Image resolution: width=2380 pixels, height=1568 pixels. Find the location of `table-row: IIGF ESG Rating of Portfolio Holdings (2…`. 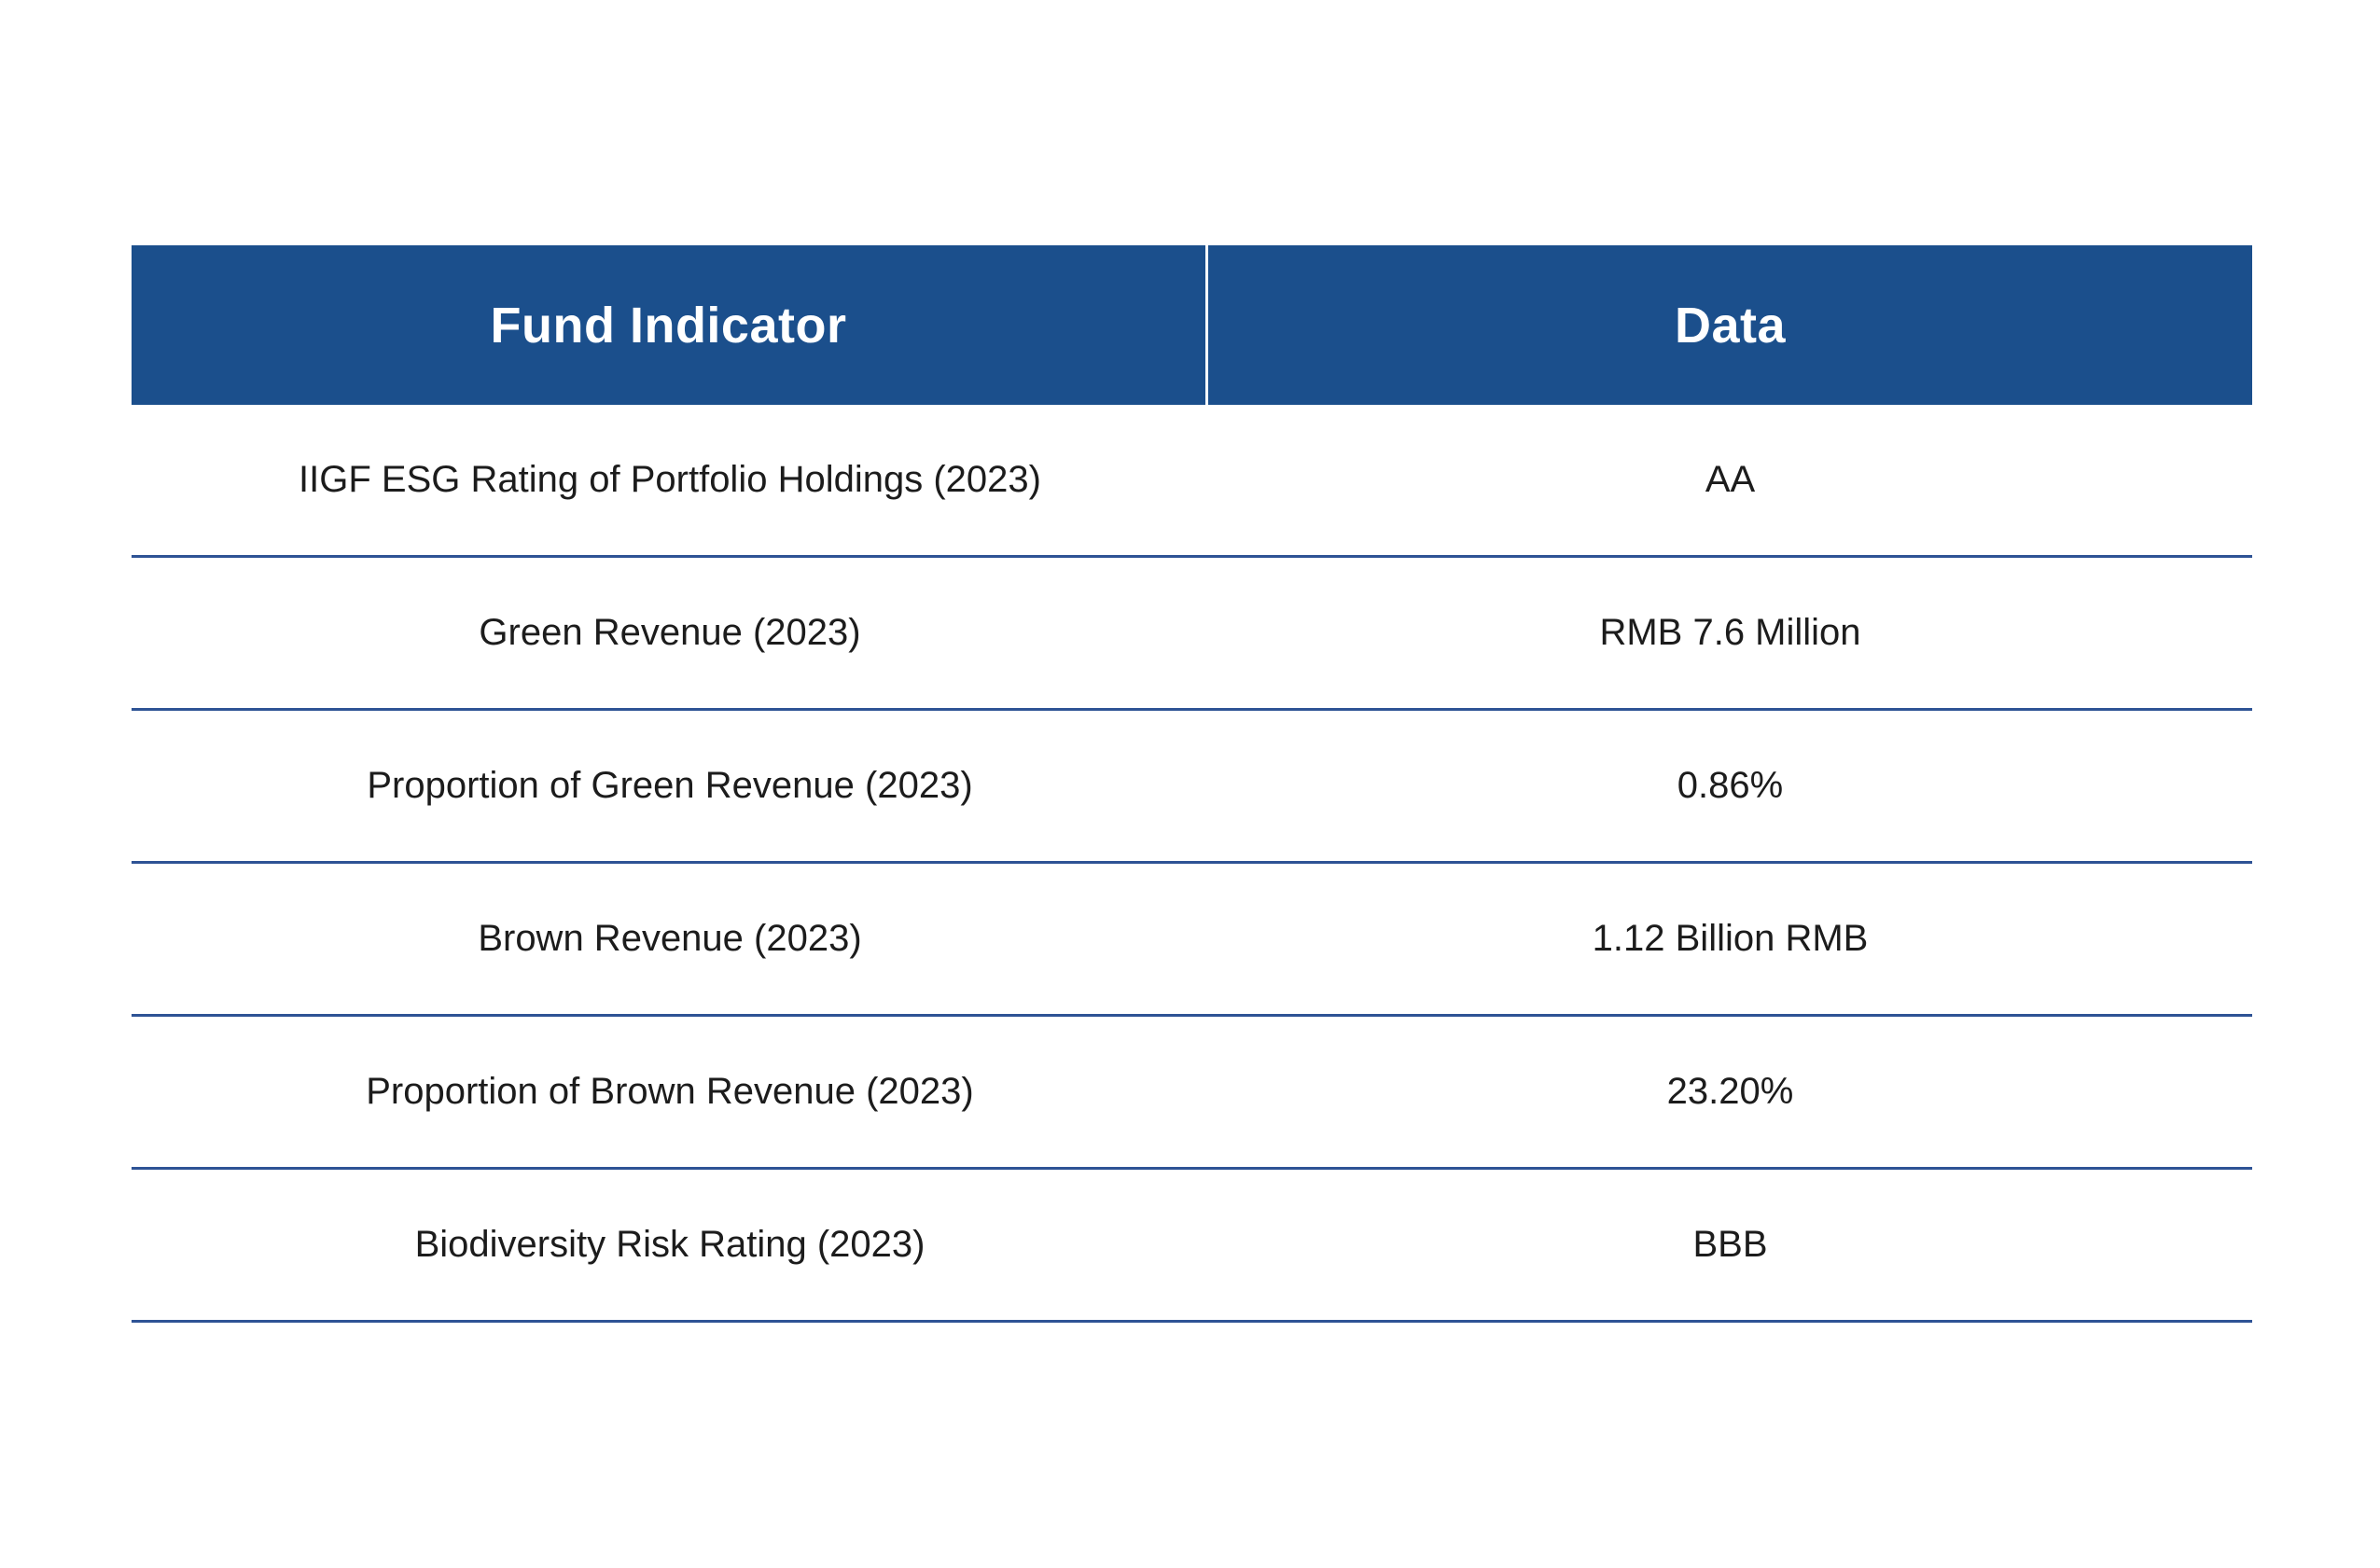

table-row: IIGF ESG Rating of Portfolio Holdings (2… is located at coordinates (1192, 481).